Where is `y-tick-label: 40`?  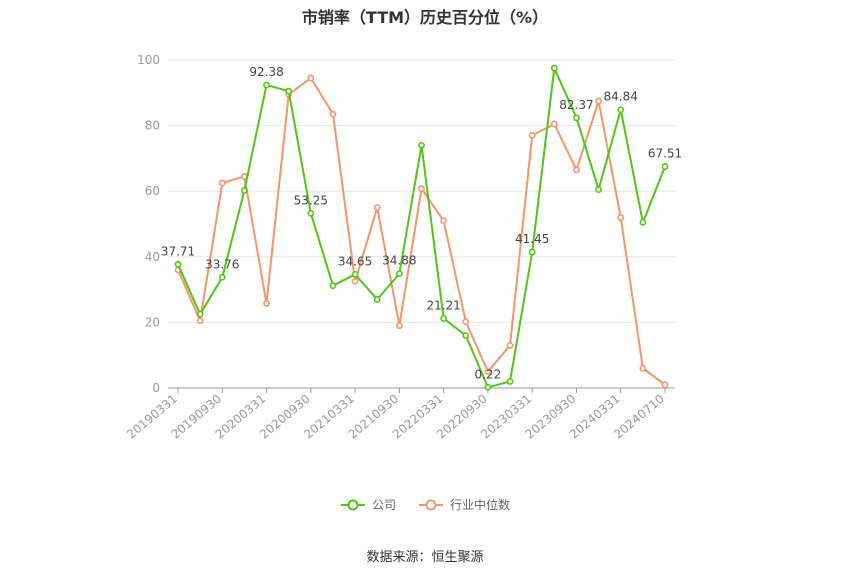 y-tick-label: 40 is located at coordinates (152, 257).